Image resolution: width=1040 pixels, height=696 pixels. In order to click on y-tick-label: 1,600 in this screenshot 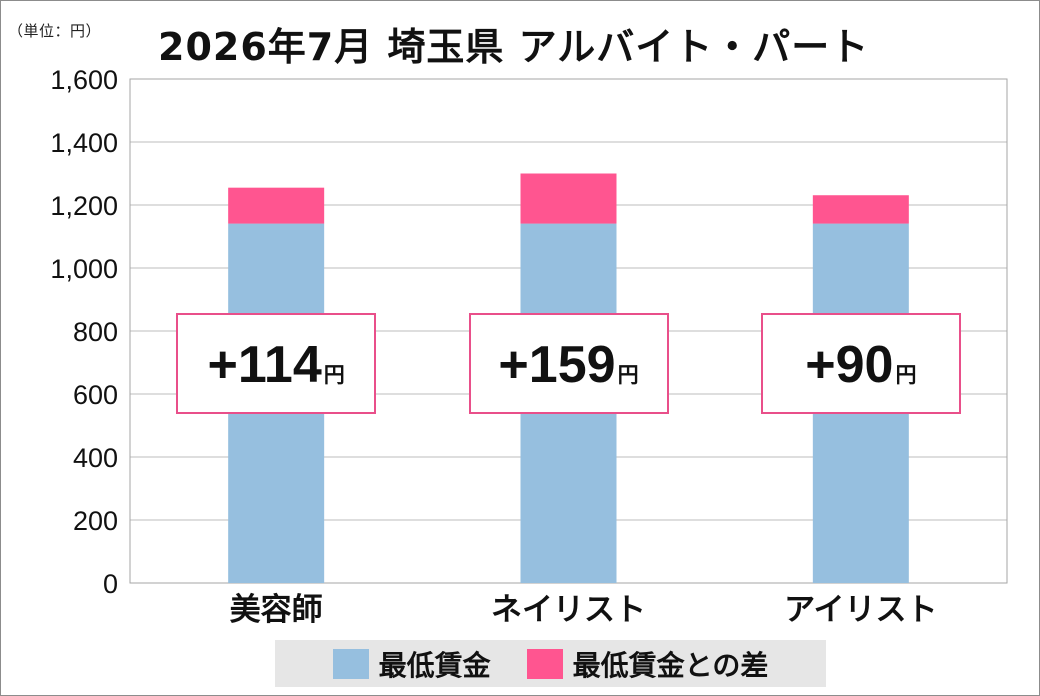, I will do `click(84, 80)`.